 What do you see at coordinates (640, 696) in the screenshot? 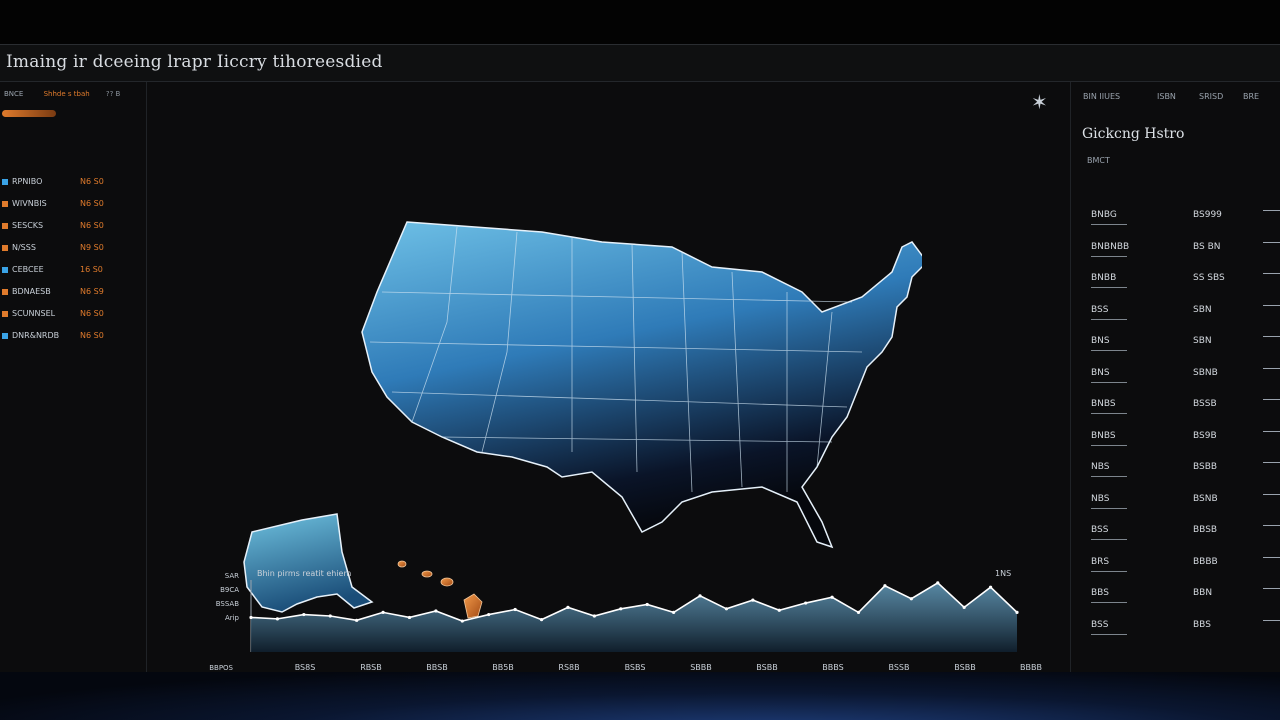
I see `background-strip` at bounding box center [640, 696].